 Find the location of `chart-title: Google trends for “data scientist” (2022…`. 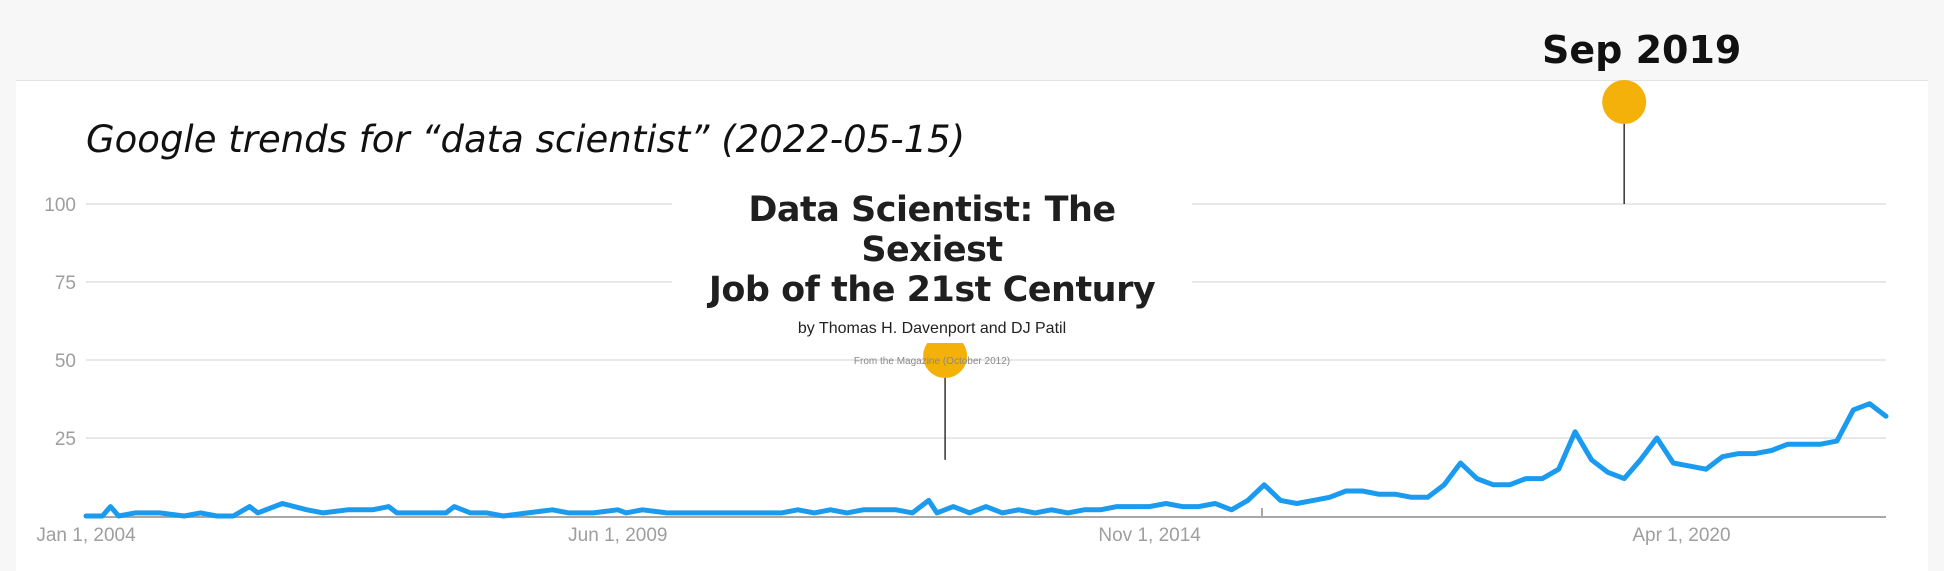

chart-title: Google trends for “data scientist” (2022… is located at coordinates (526, 139).